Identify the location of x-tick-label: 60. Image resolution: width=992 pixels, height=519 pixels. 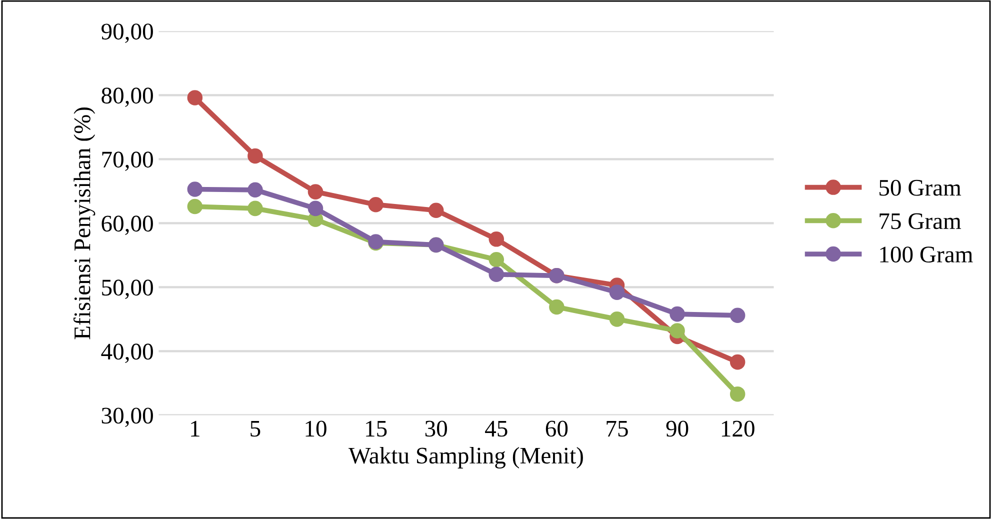
(557, 428).